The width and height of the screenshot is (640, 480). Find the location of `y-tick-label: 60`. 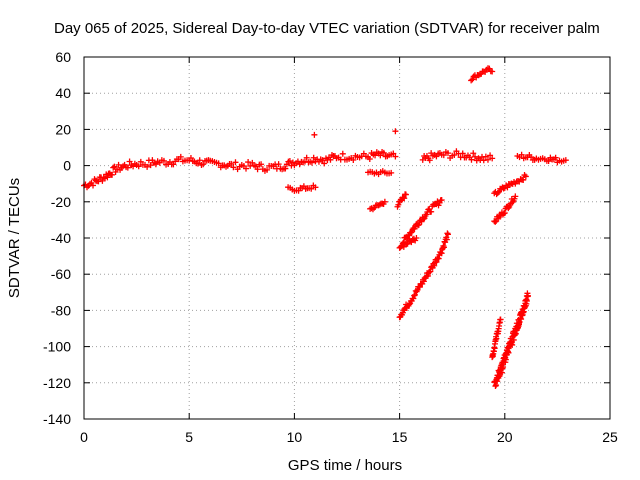

y-tick-label: 60 is located at coordinates (63, 57).